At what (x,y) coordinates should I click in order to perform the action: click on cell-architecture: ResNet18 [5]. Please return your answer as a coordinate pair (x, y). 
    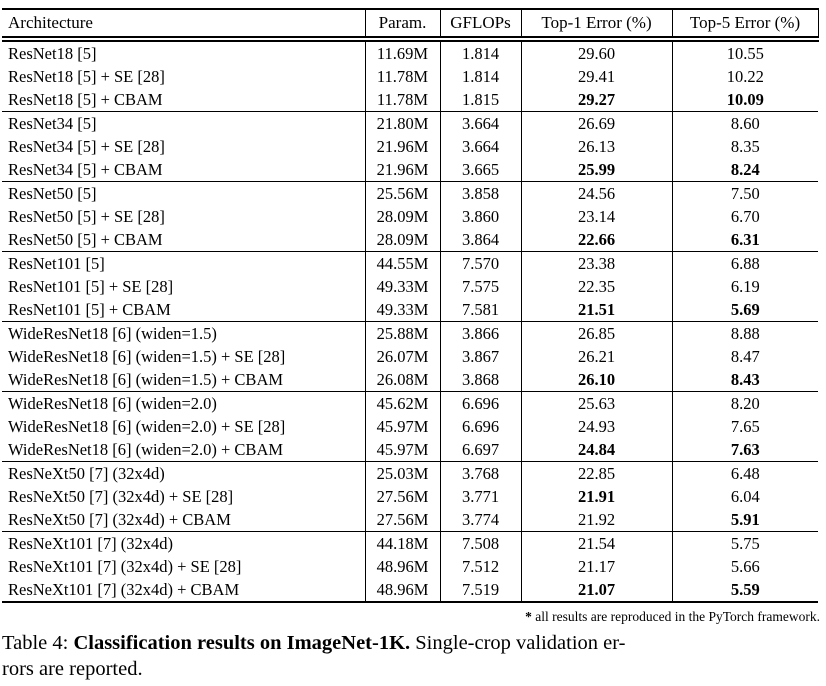
    Looking at the image, I should click on (184, 52).